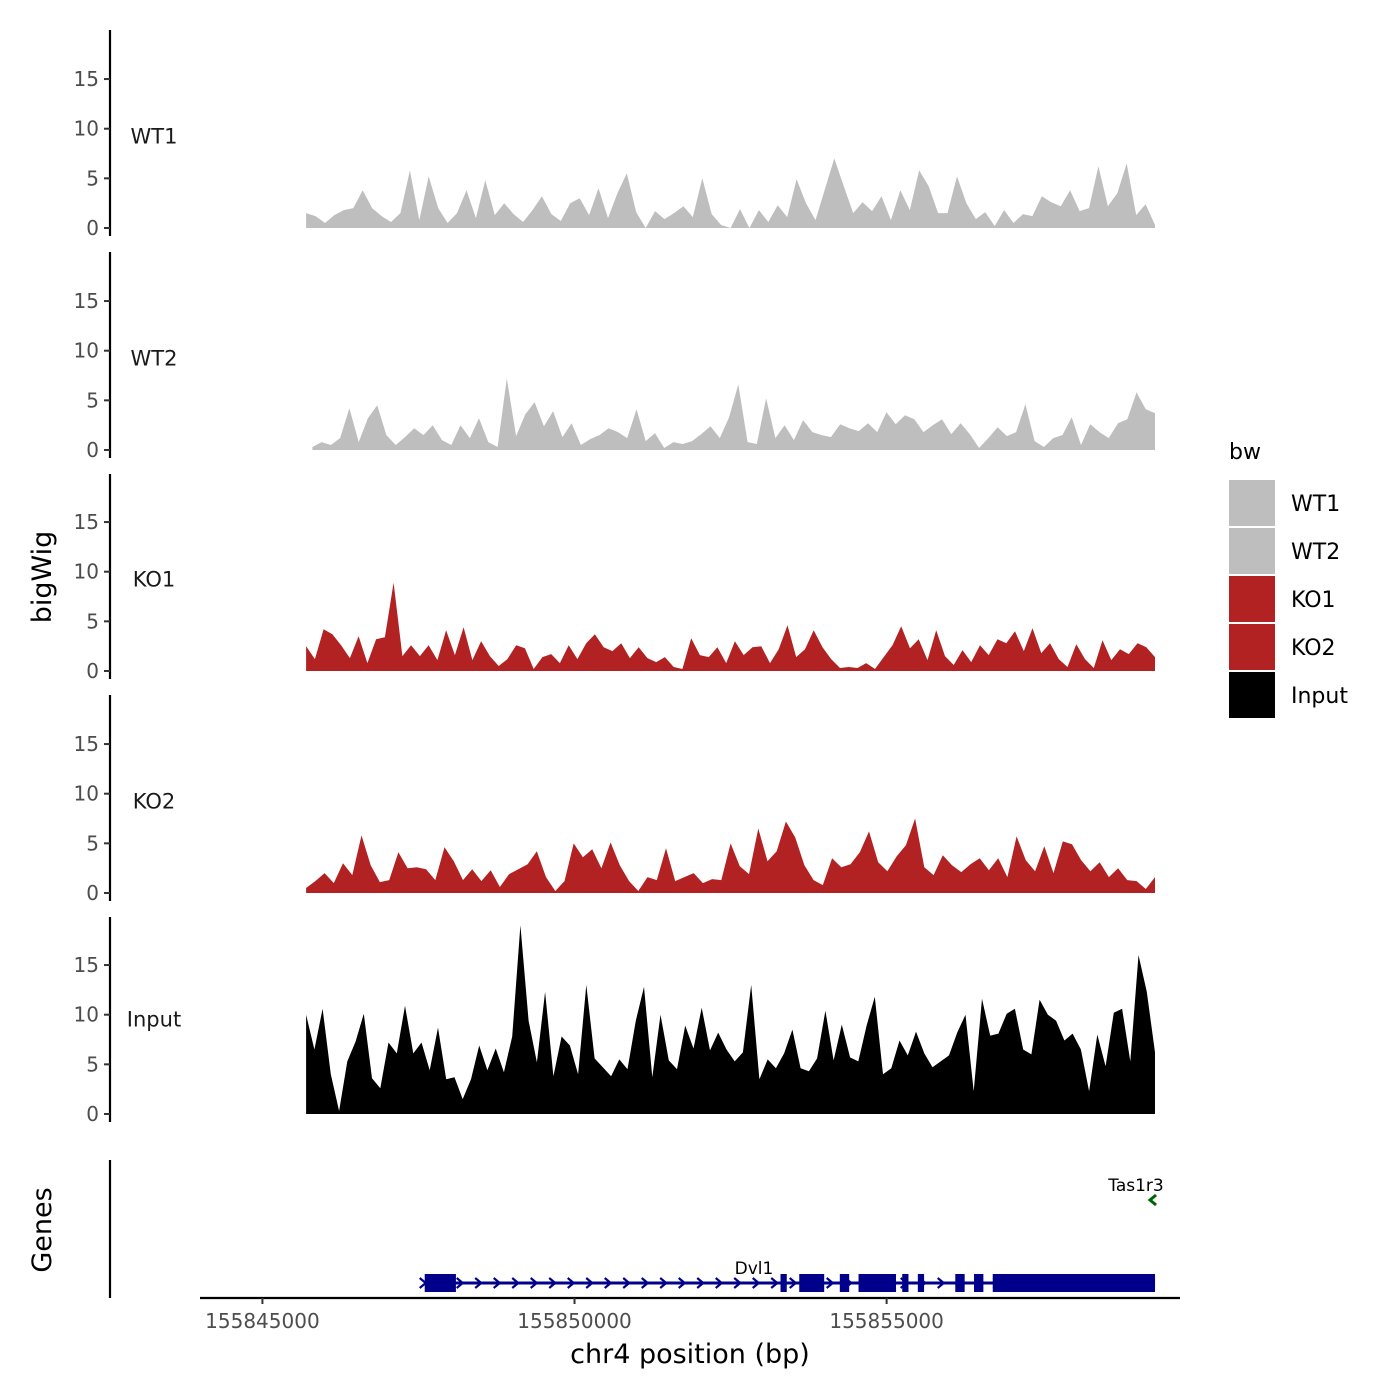 This screenshot has width=1400, height=1400. What do you see at coordinates (1252, 599) in the screenshot?
I see `legend-key-ko1` at bounding box center [1252, 599].